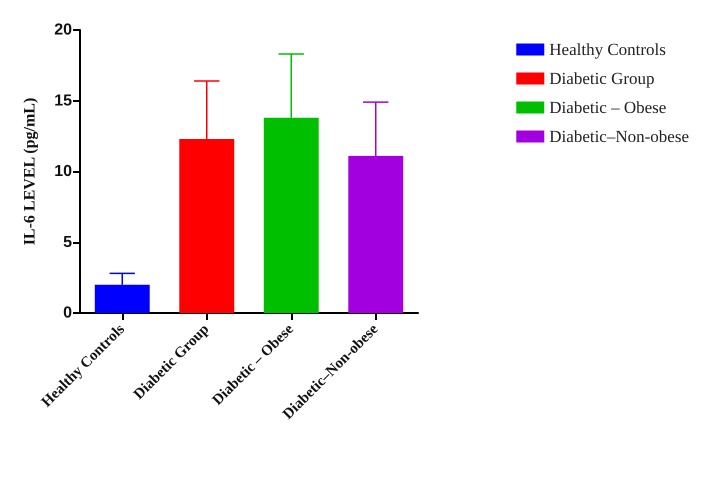 This screenshot has height=477, width=718. What do you see at coordinates (619, 136) in the screenshot?
I see `legend-label: Diabetic–Non-obese` at bounding box center [619, 136].